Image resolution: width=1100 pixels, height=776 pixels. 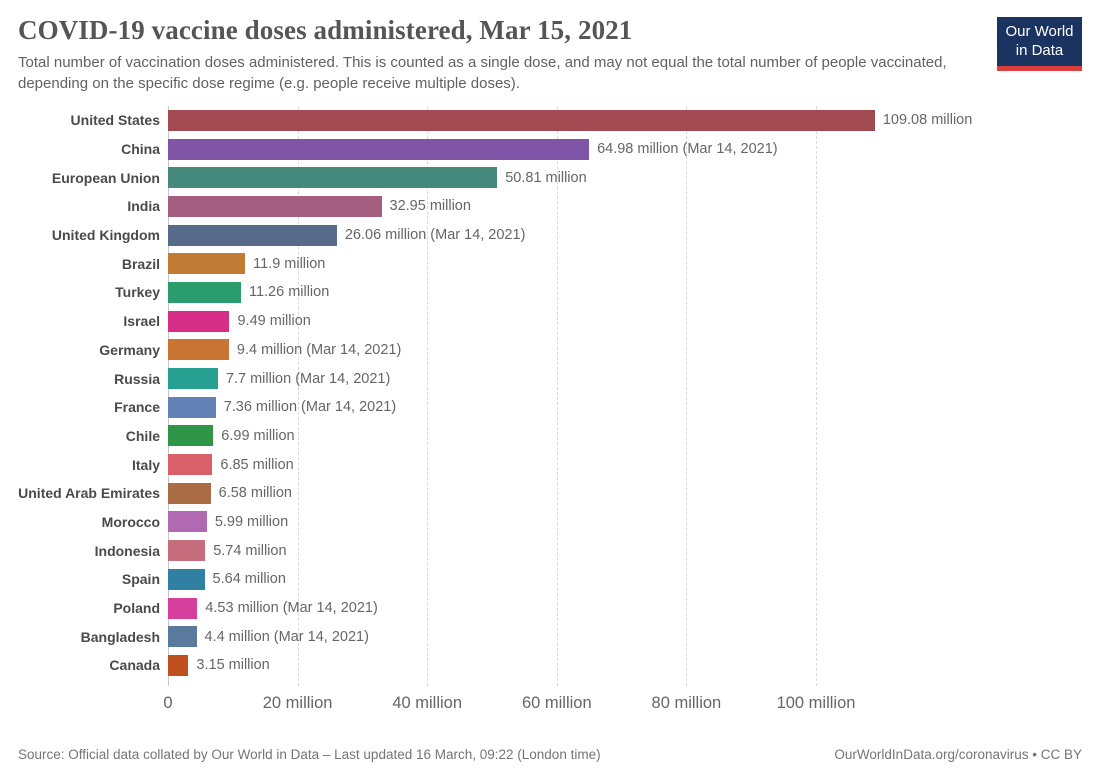 I want to click on value-label: 64.98 million (Mar 14, 2021), so click(x=687, y=149).